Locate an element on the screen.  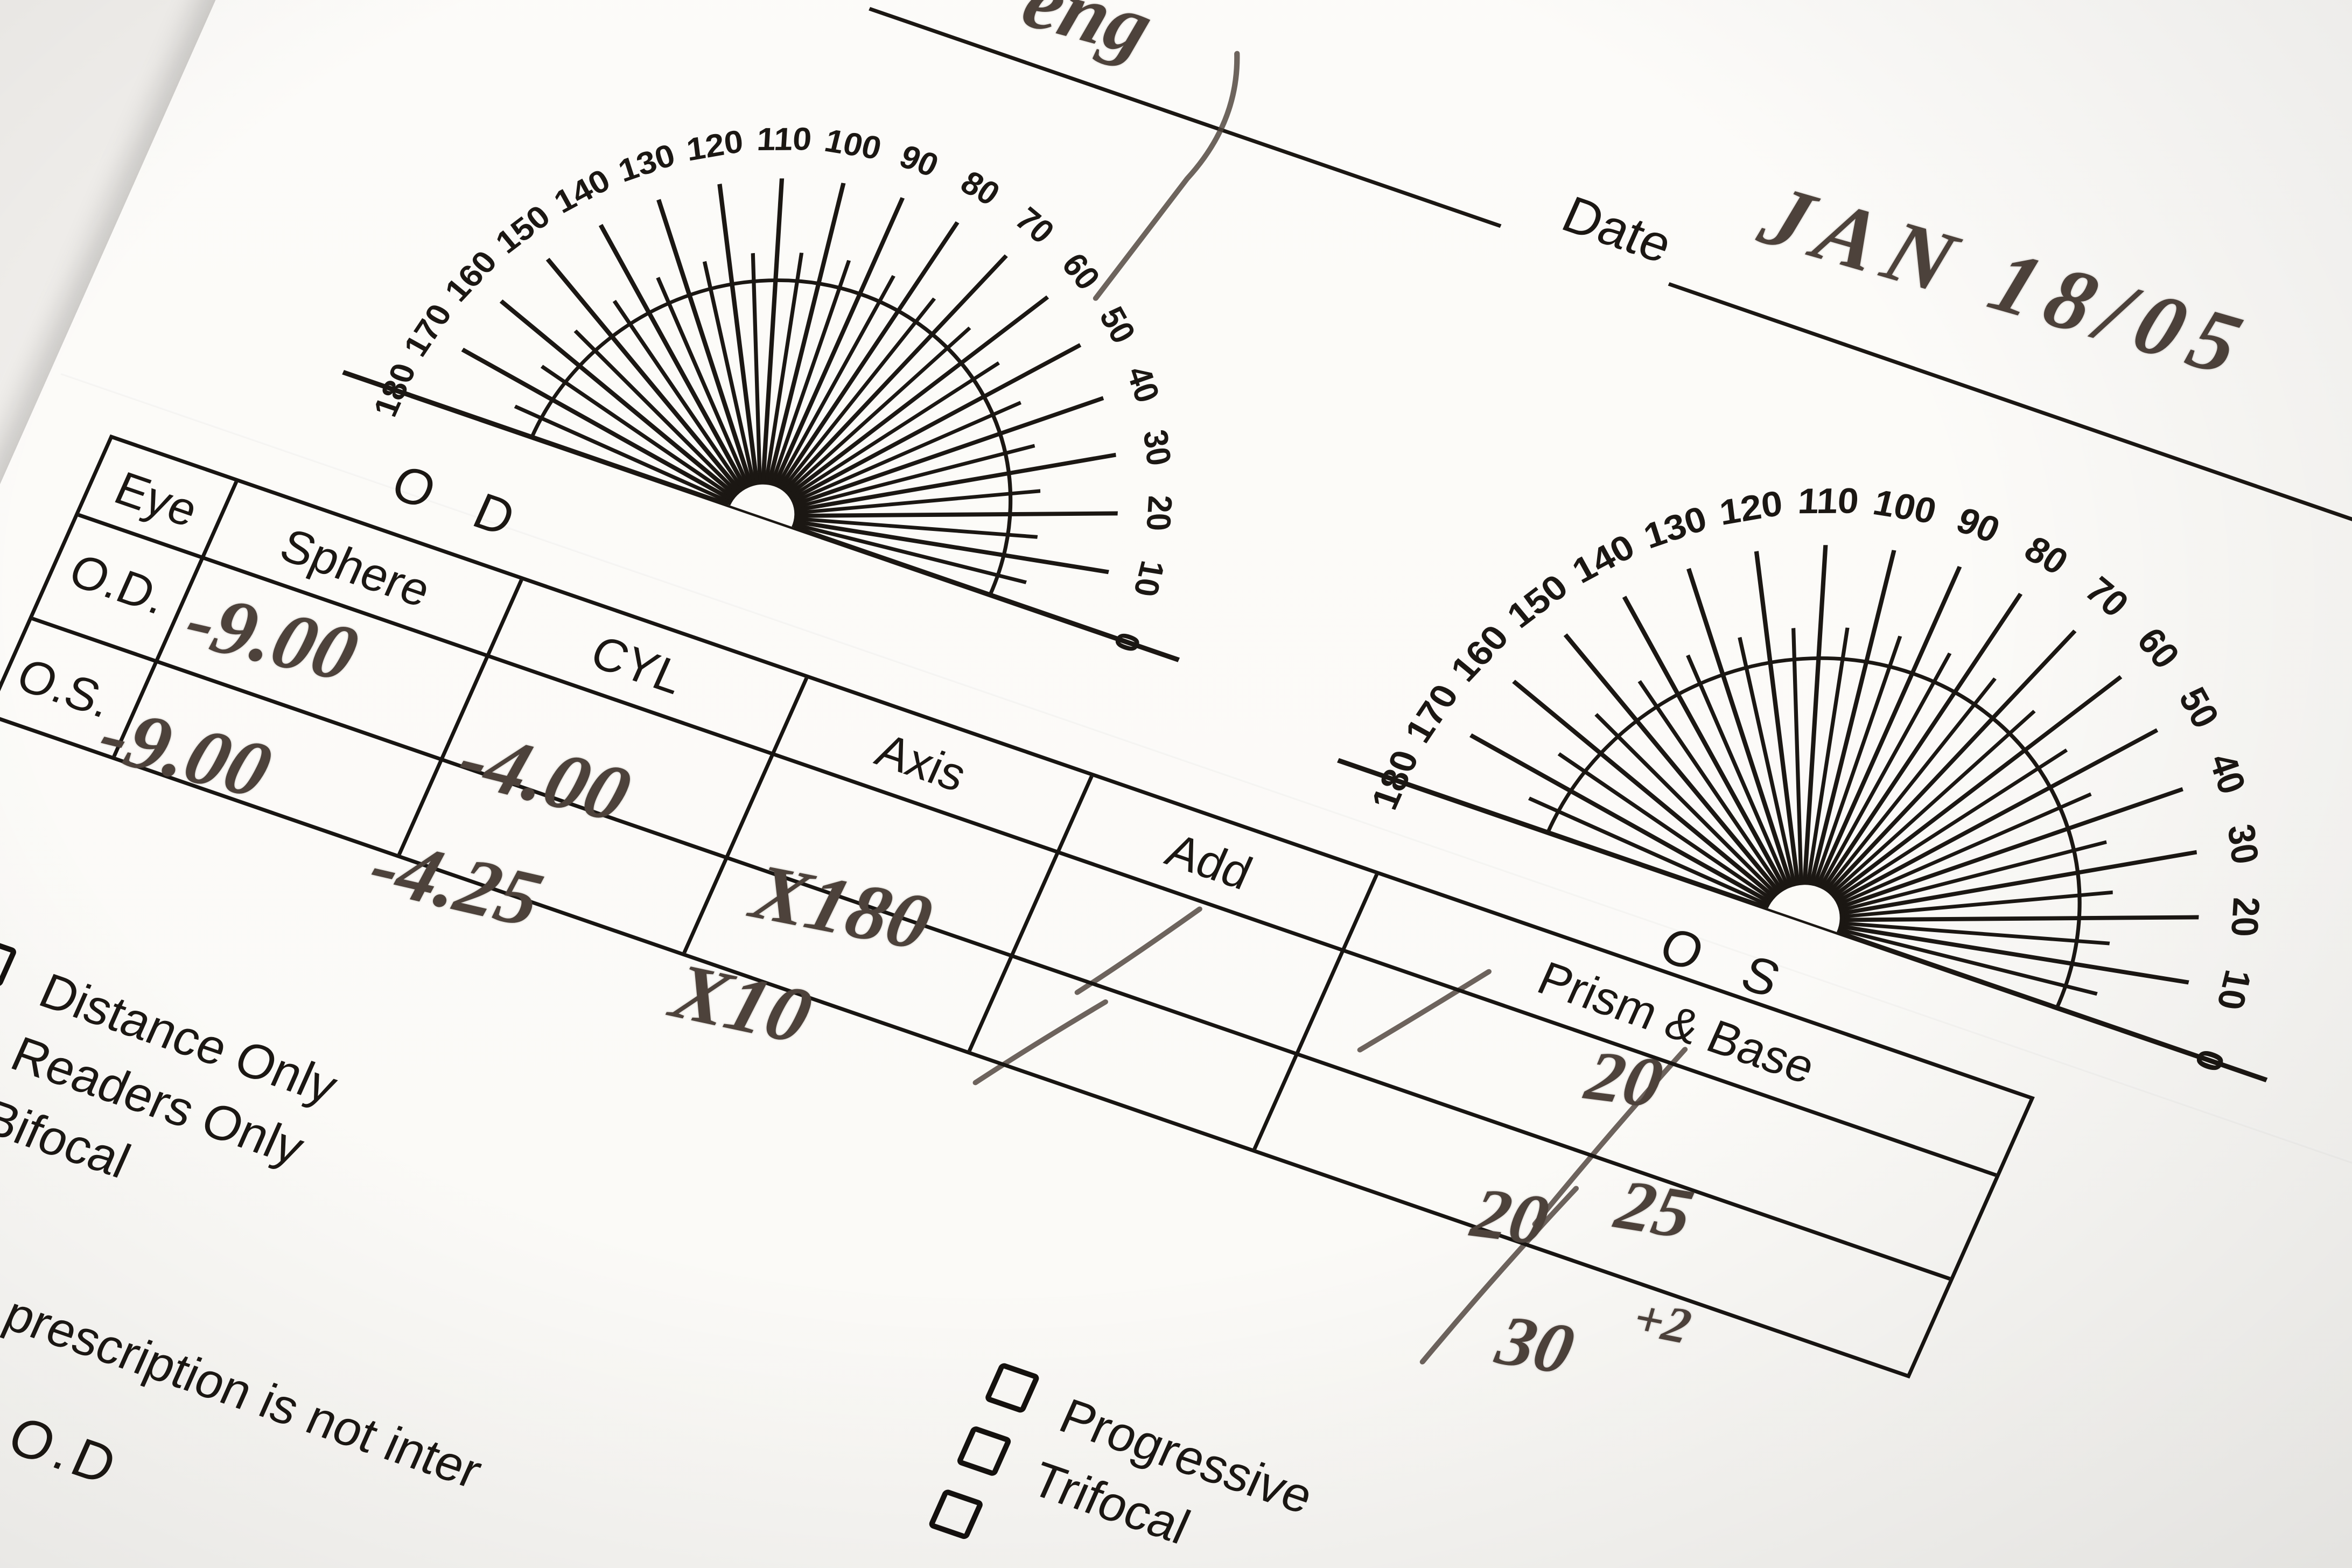
od-axis-value: X180 is located at coordinates (842, 907).